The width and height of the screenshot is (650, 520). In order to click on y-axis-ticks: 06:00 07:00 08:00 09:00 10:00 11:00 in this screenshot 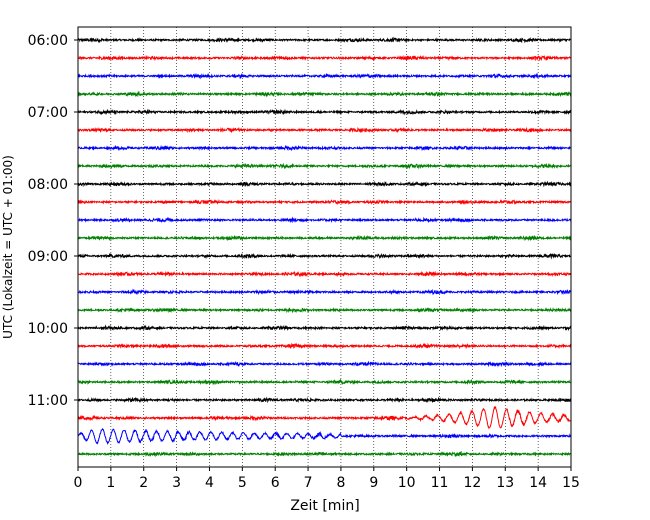, I will do `click(53, 221)`.